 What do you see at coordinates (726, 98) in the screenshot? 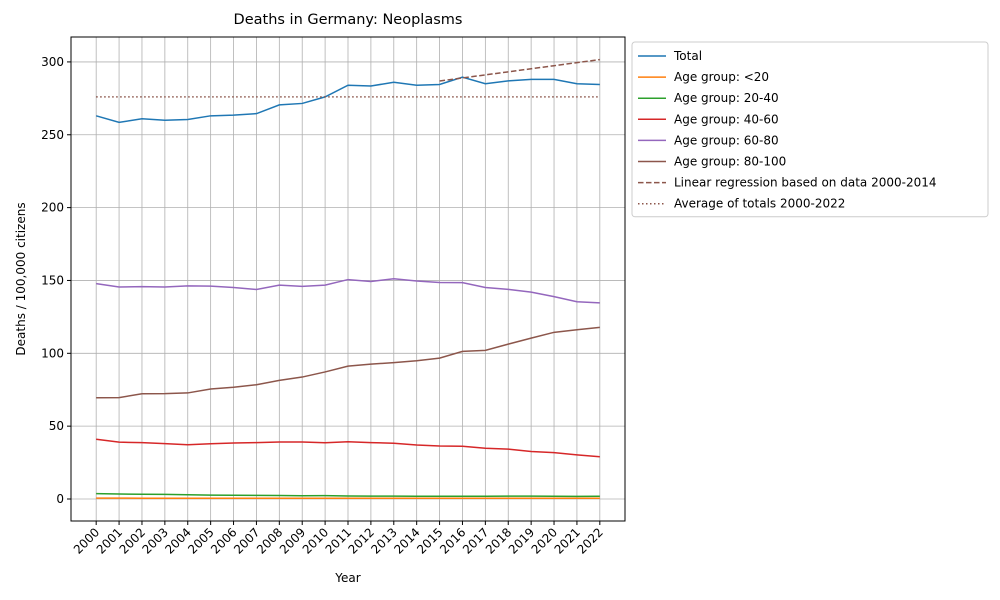
I see `legend-label: Age group: 20-40` at bounding box center [726, 98].